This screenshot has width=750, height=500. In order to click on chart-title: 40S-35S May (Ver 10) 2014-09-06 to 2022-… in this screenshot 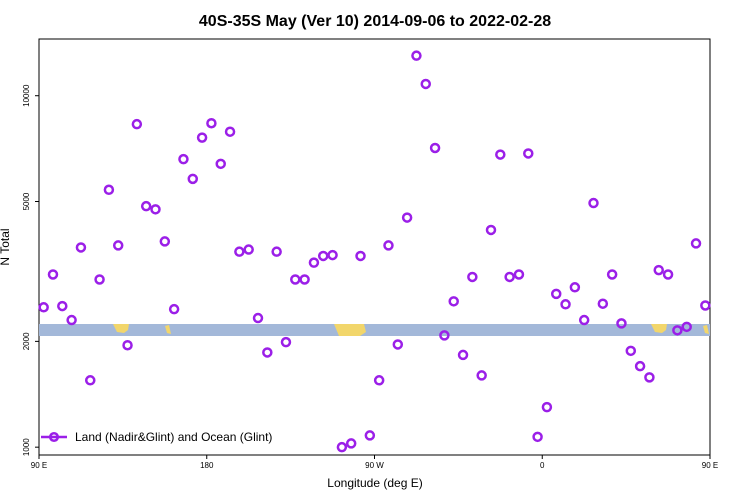, I will do `click(375, 21)`.